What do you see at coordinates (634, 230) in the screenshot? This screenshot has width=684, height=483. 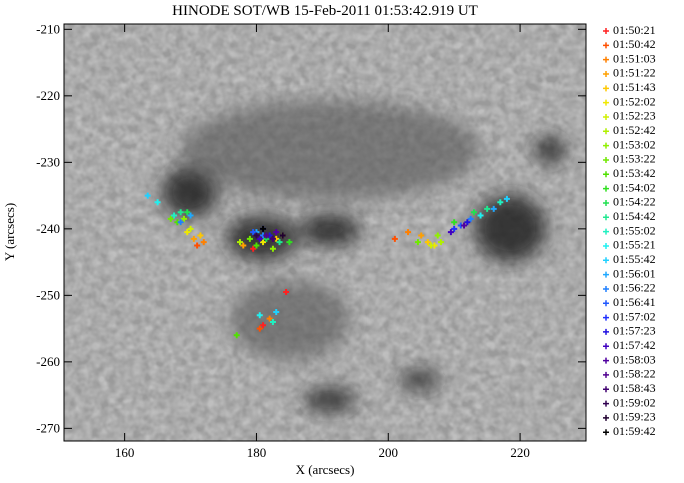 I see `legend-label: 01:55:02` at bounding box center [634, 230].